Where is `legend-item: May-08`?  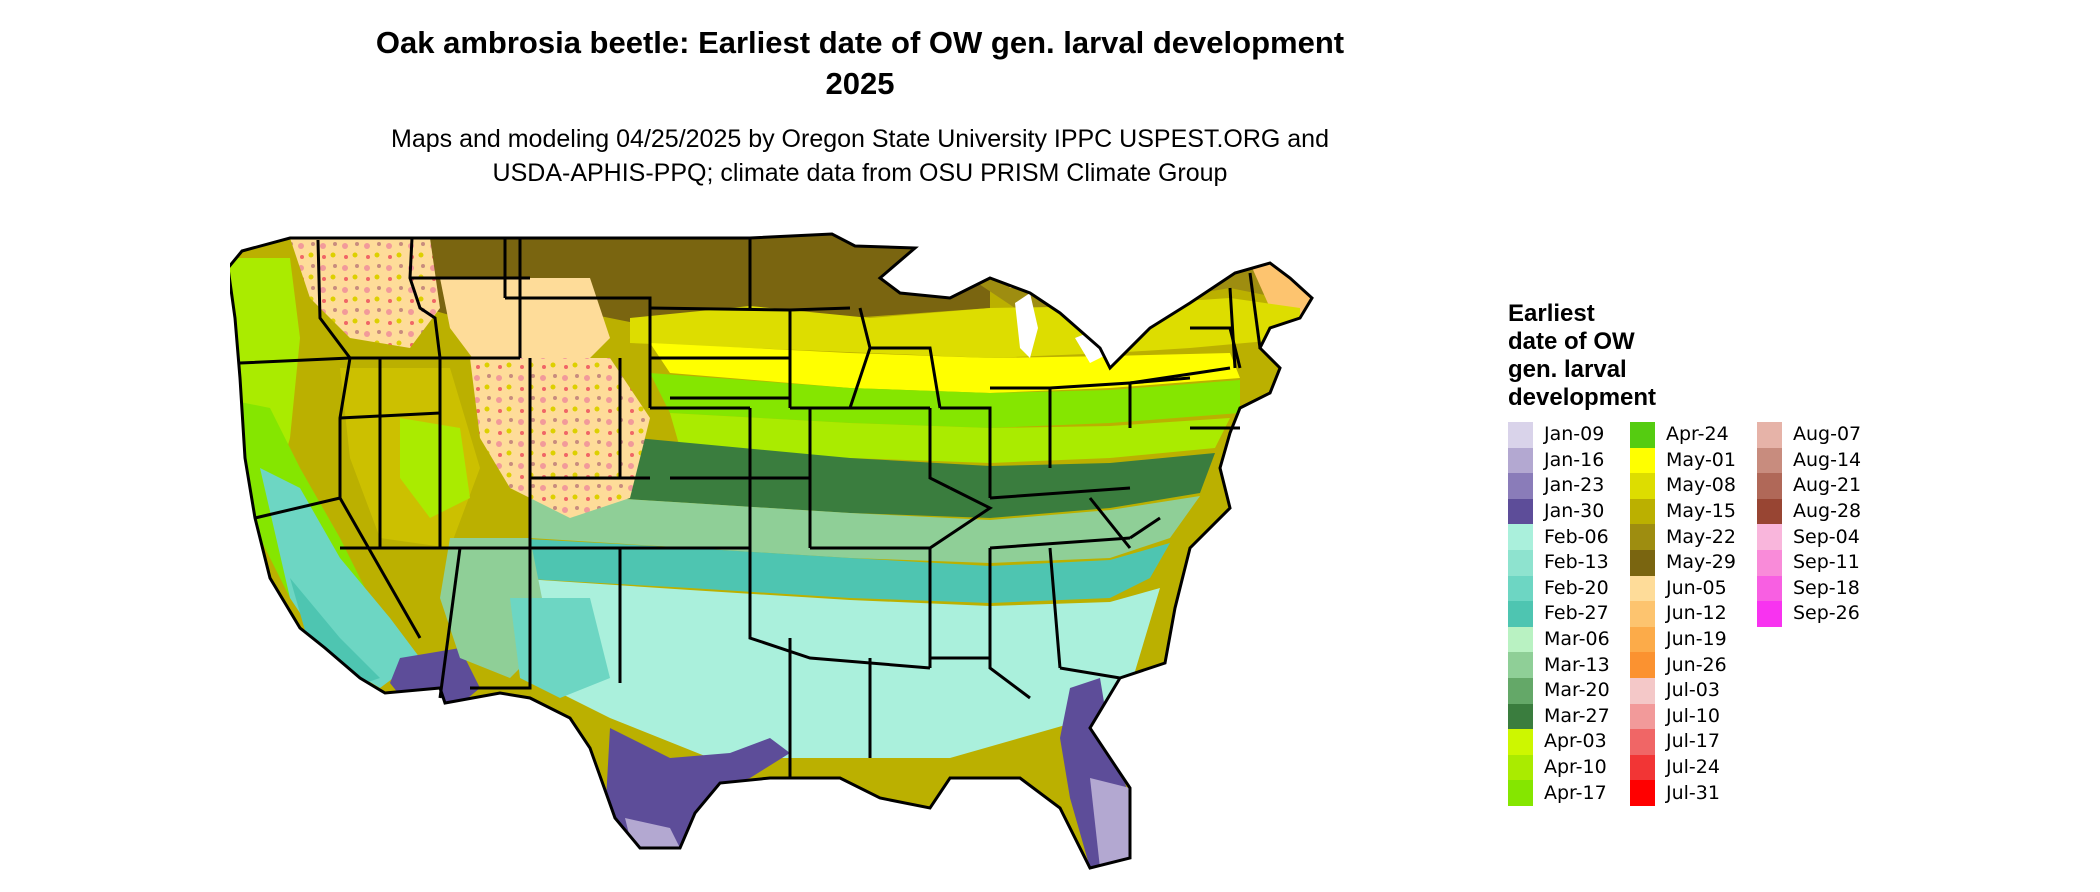
legend-item: May-08 is located at coordinates (1683, 486).